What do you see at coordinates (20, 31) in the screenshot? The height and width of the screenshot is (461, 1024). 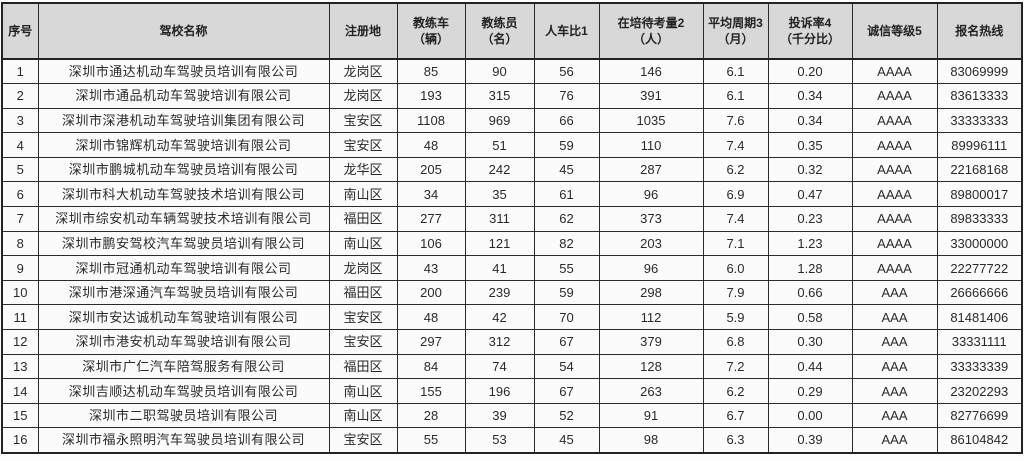 I see `header-index: 序号` at bounding box center [20, 31].